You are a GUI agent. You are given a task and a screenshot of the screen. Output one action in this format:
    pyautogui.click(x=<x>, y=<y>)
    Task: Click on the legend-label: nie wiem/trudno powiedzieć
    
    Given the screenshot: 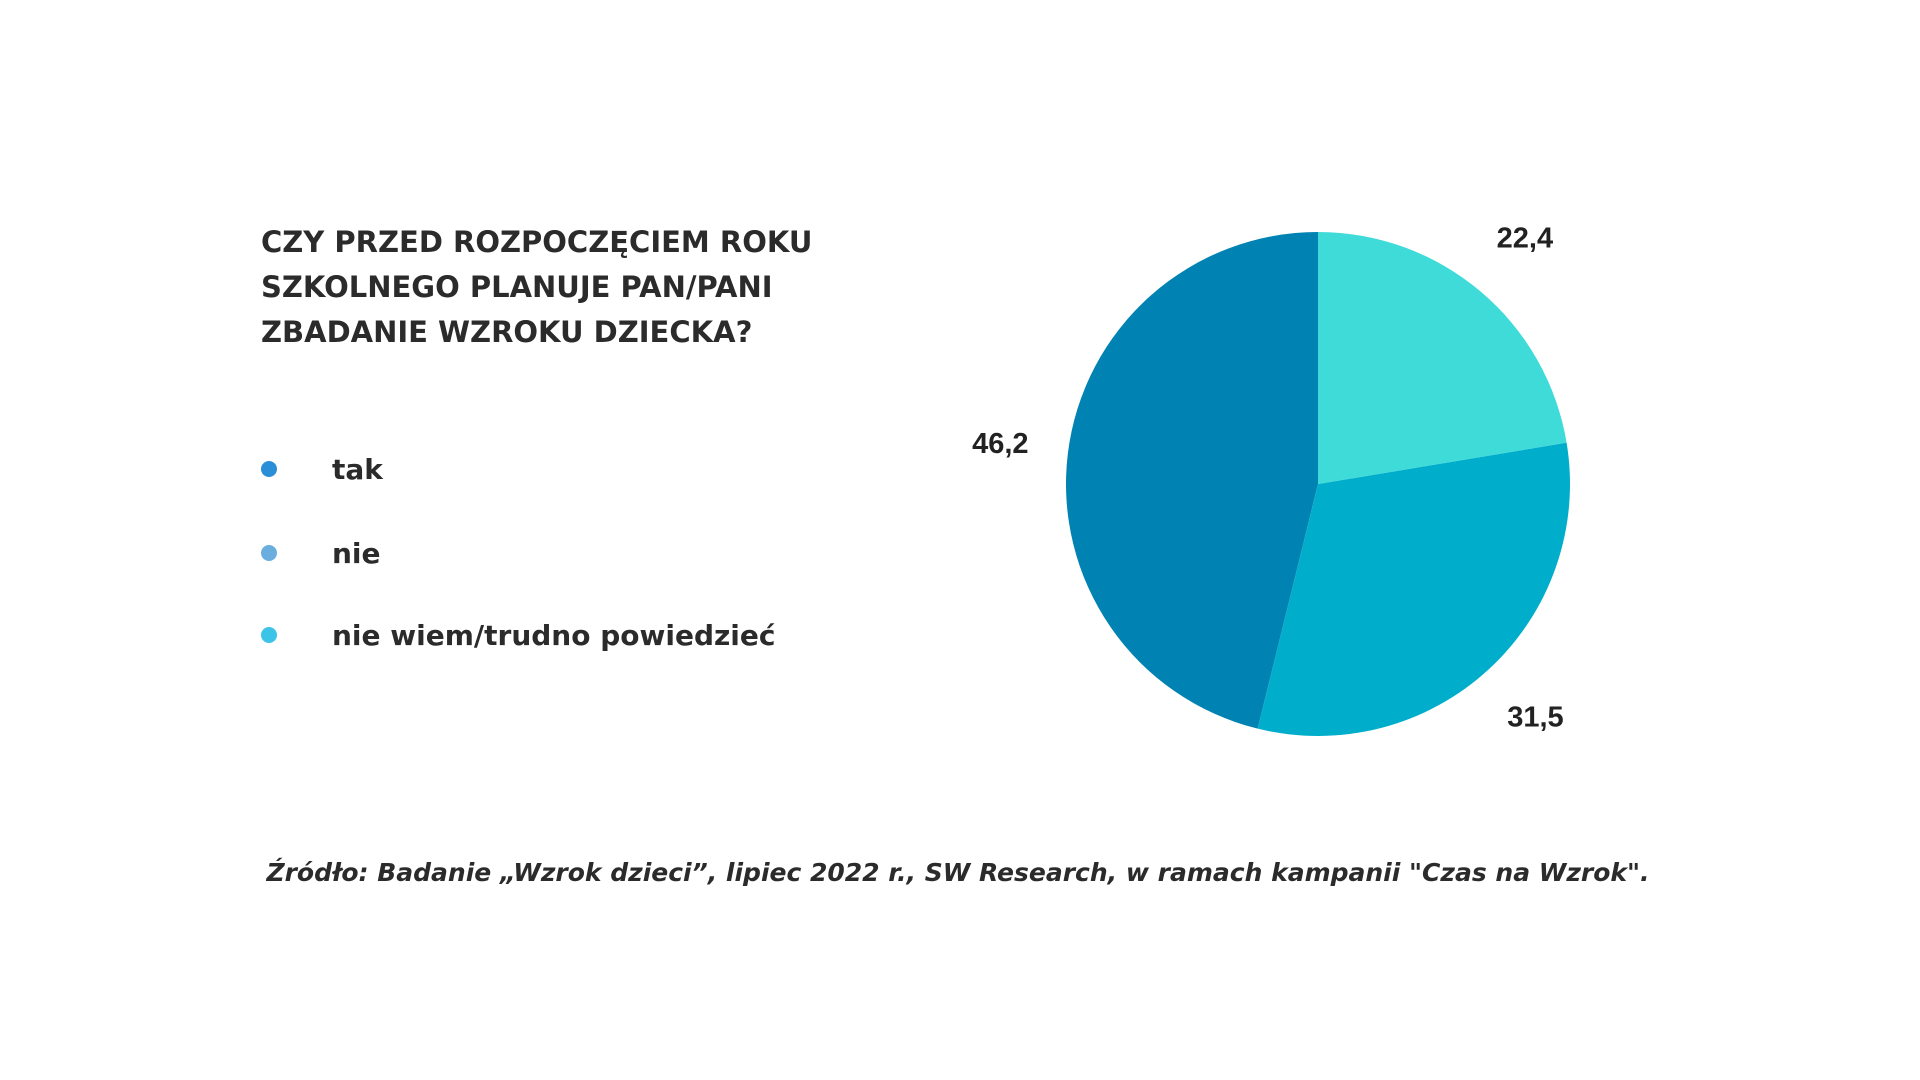 What is the action you would take?
    pyautogui.click(x=553, y=635)
    